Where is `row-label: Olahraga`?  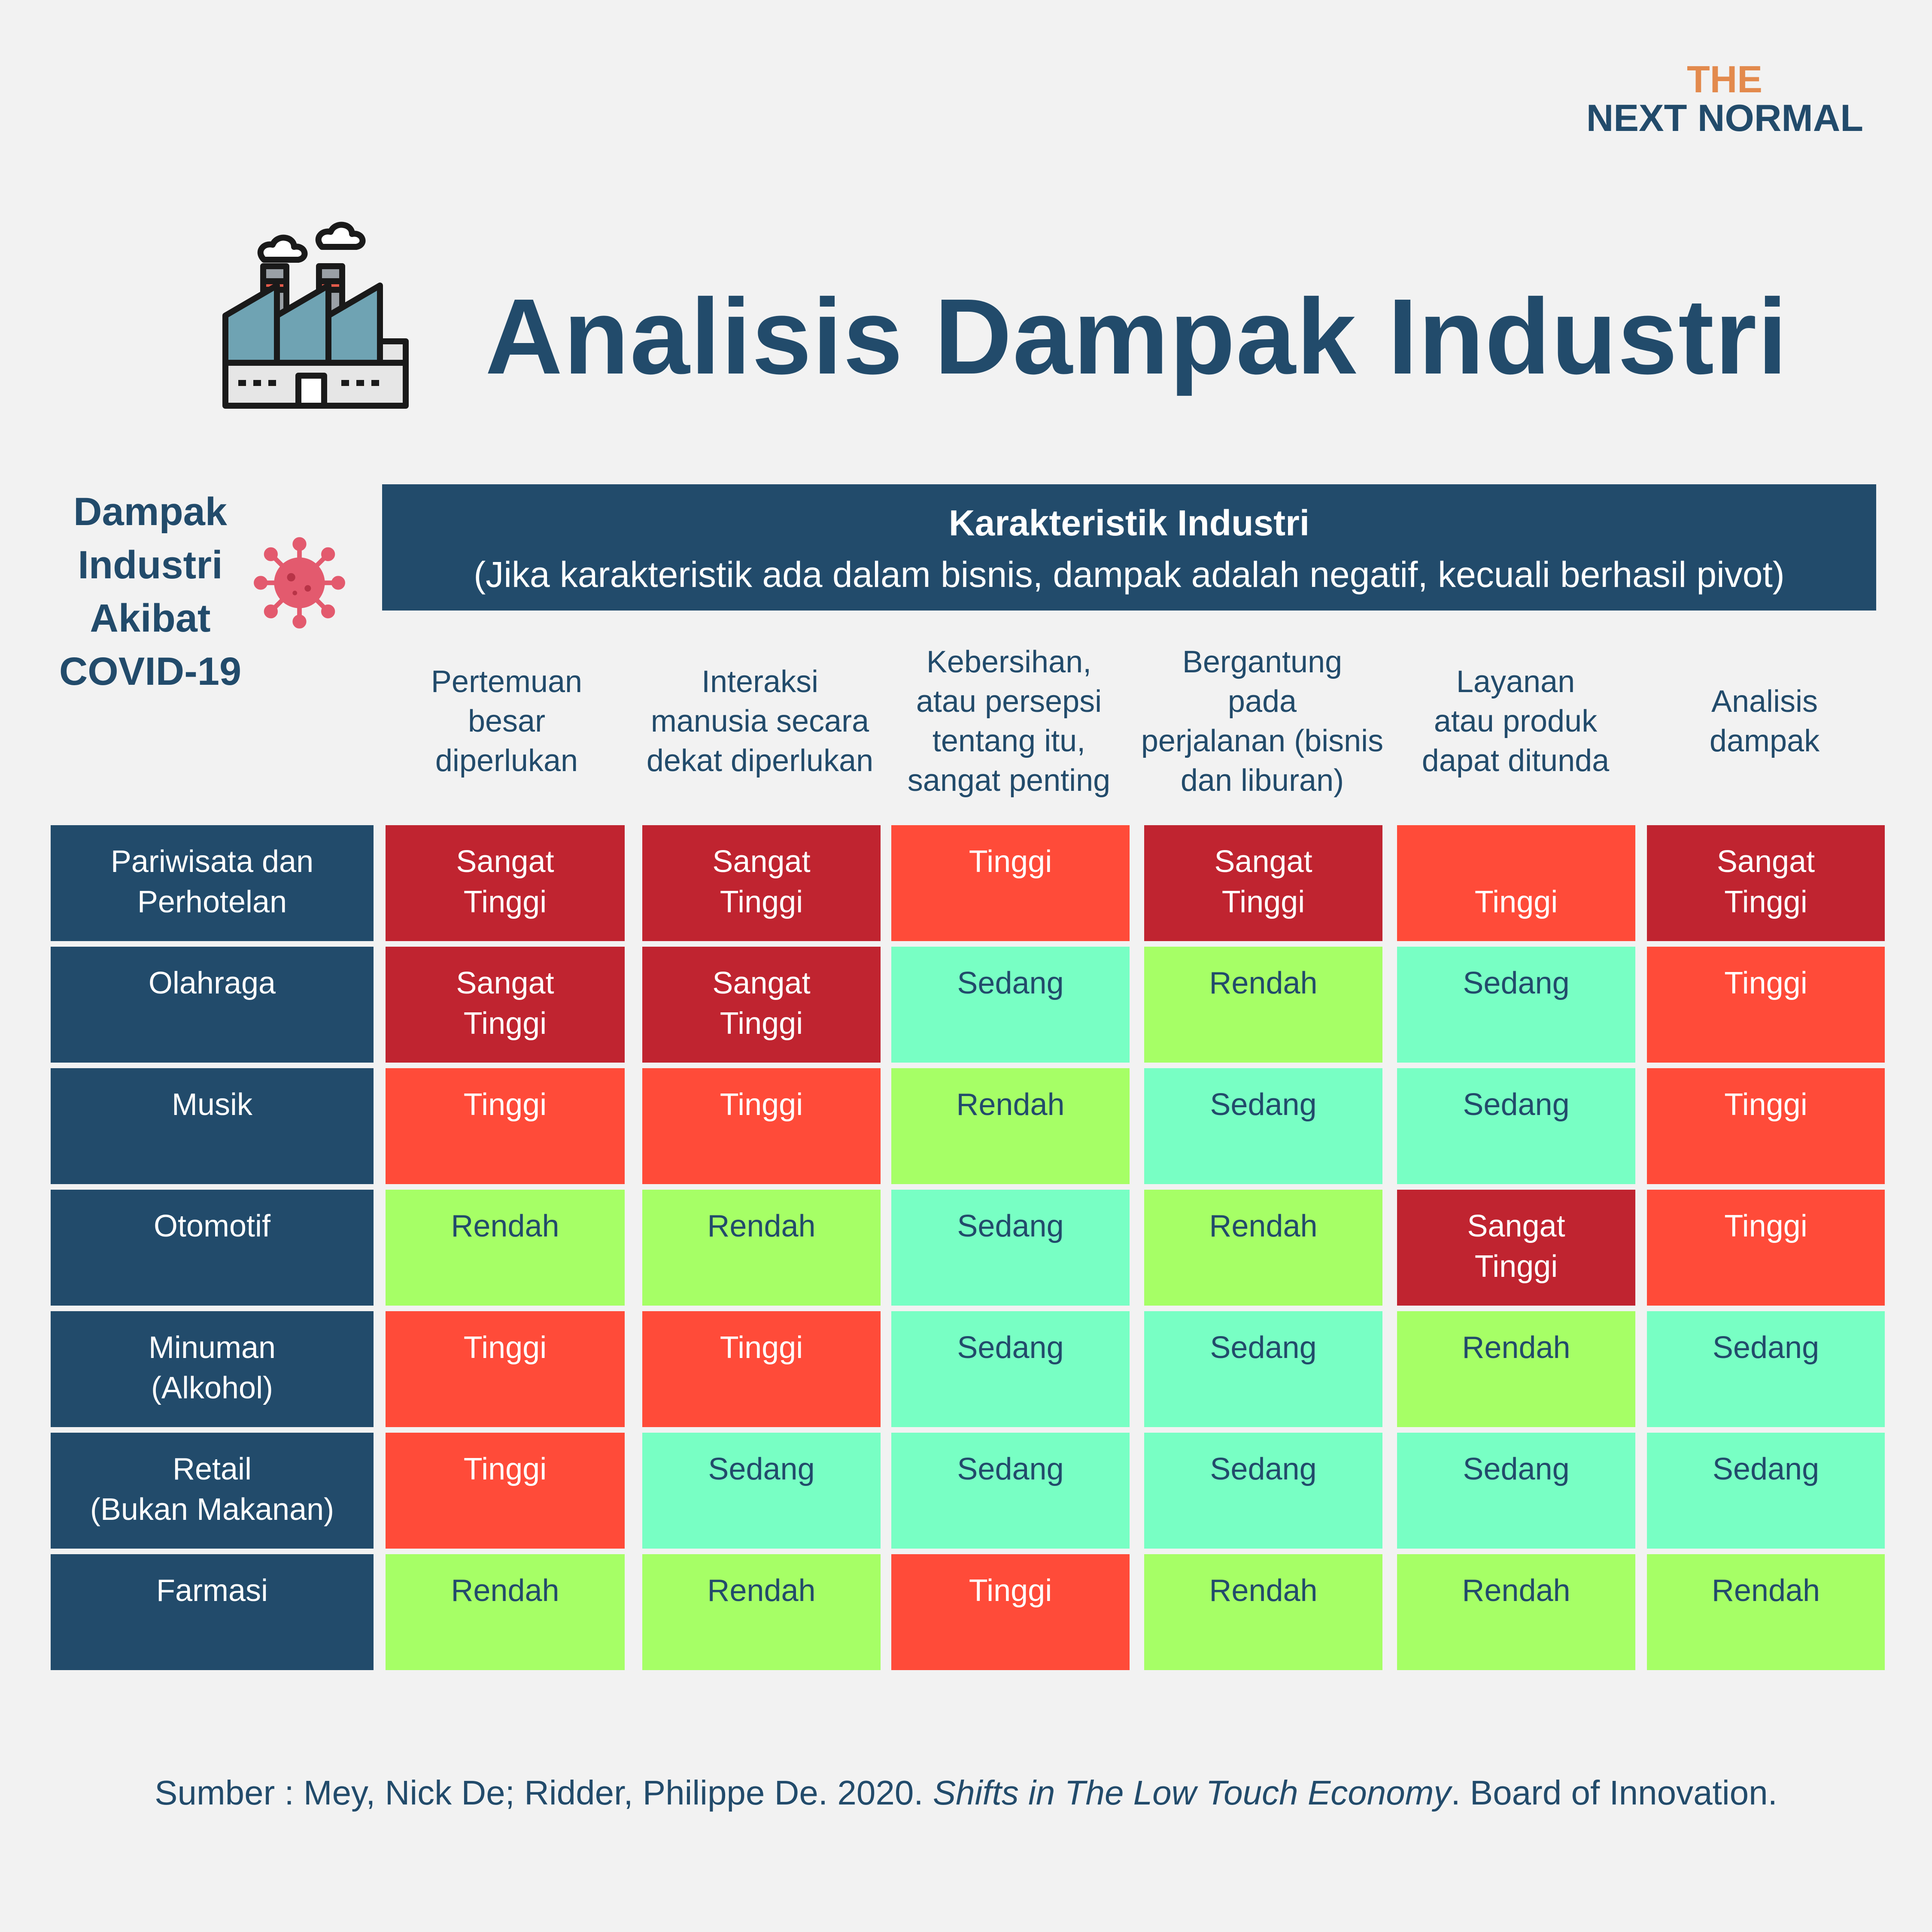
row-label: Olahraga is located at coordinates (213, 1005).